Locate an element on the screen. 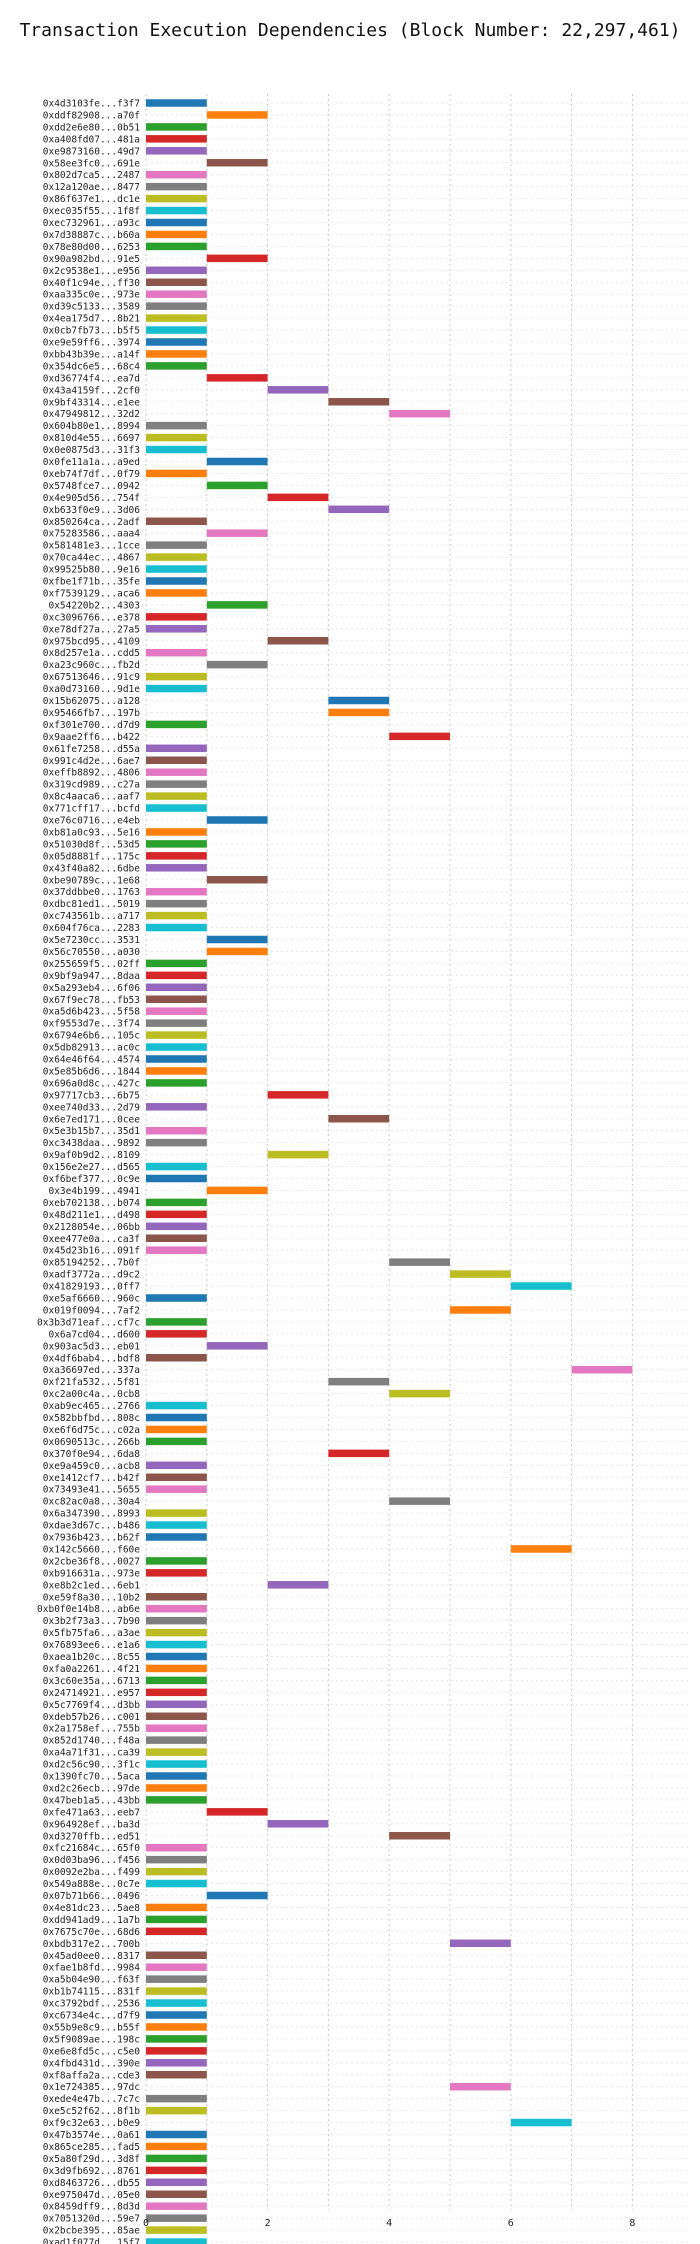 Image resolution: width=700 pixels, height=2244 pixels. y-tick-label: 0xee740d33...2d79 is located at coordinates (92, 1107).